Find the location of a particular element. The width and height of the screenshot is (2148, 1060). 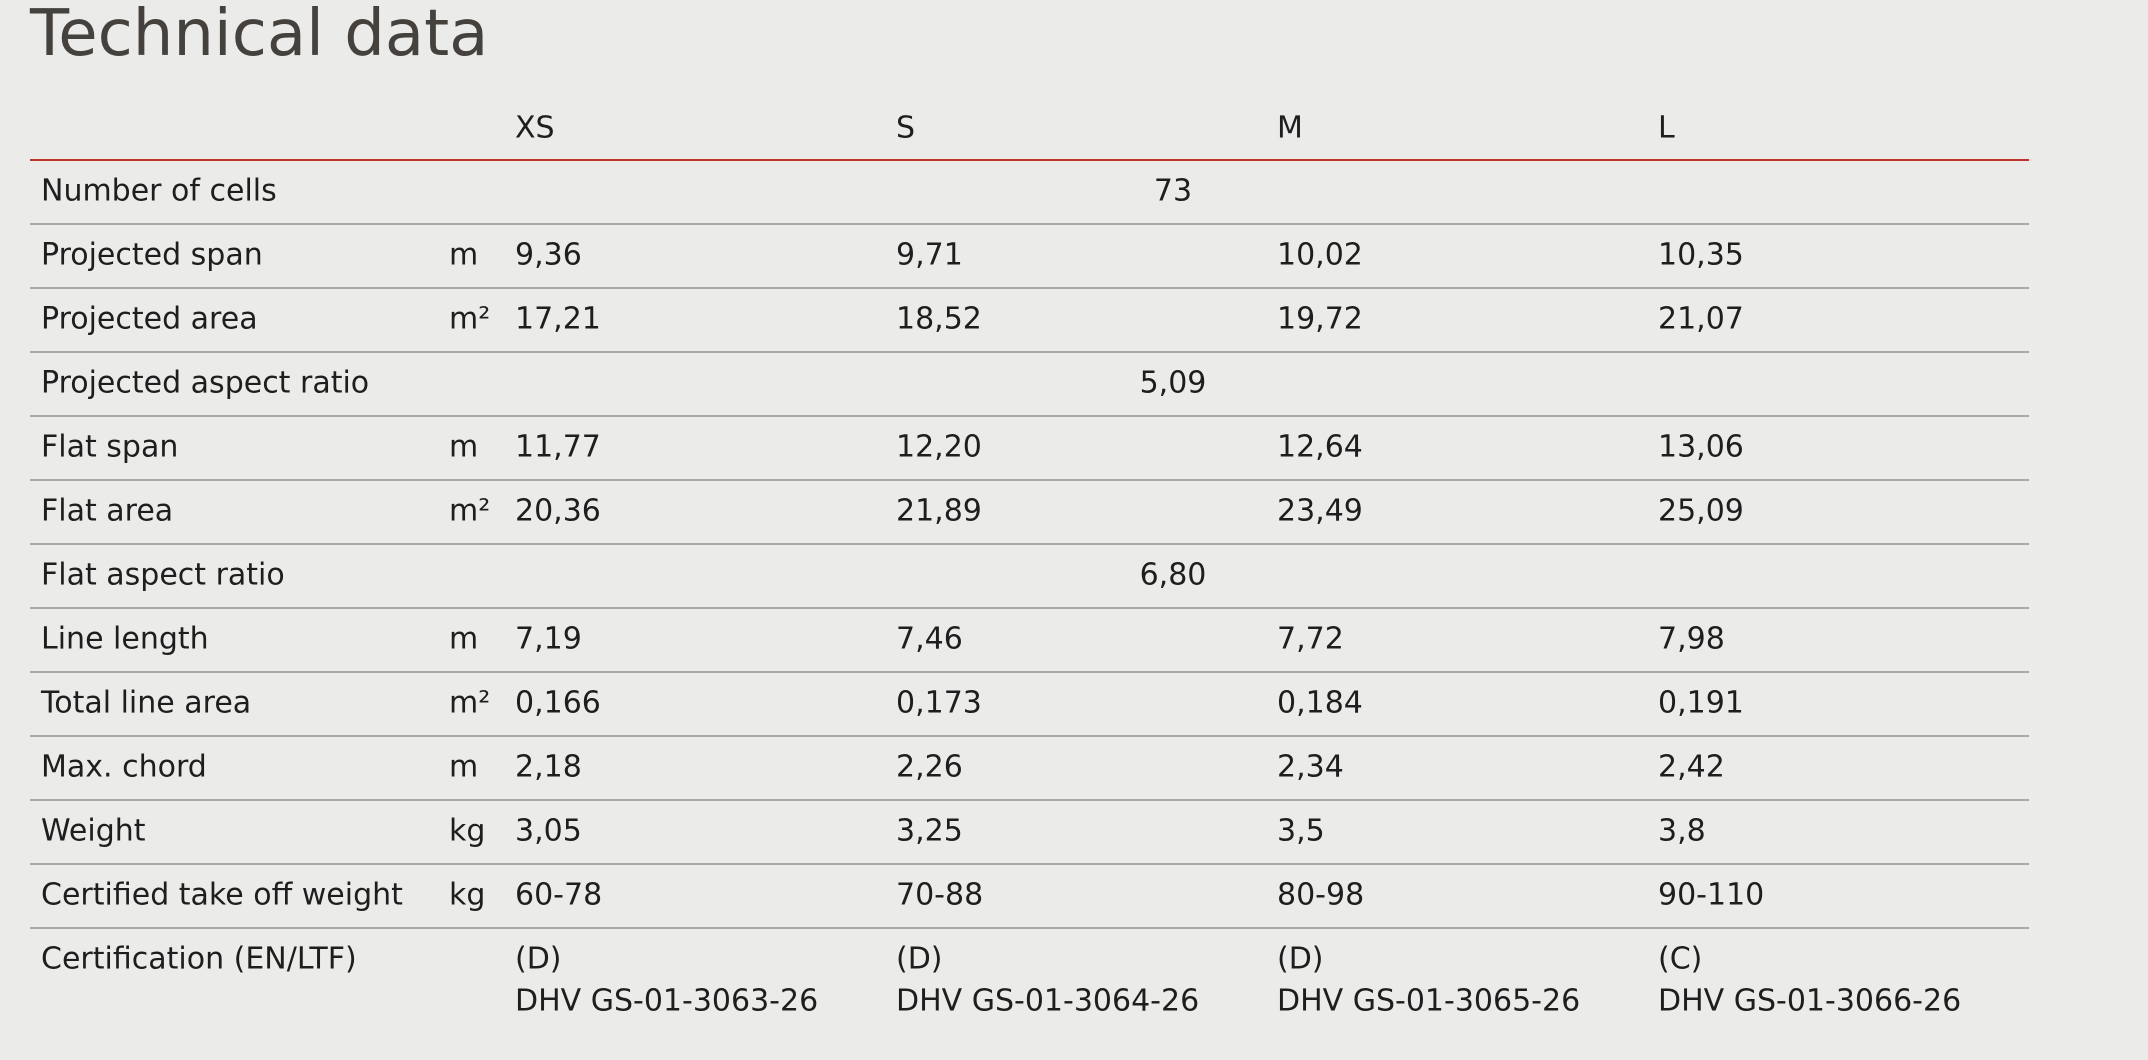

cell-value: 13,06 is located at coordinates (1701, 447).